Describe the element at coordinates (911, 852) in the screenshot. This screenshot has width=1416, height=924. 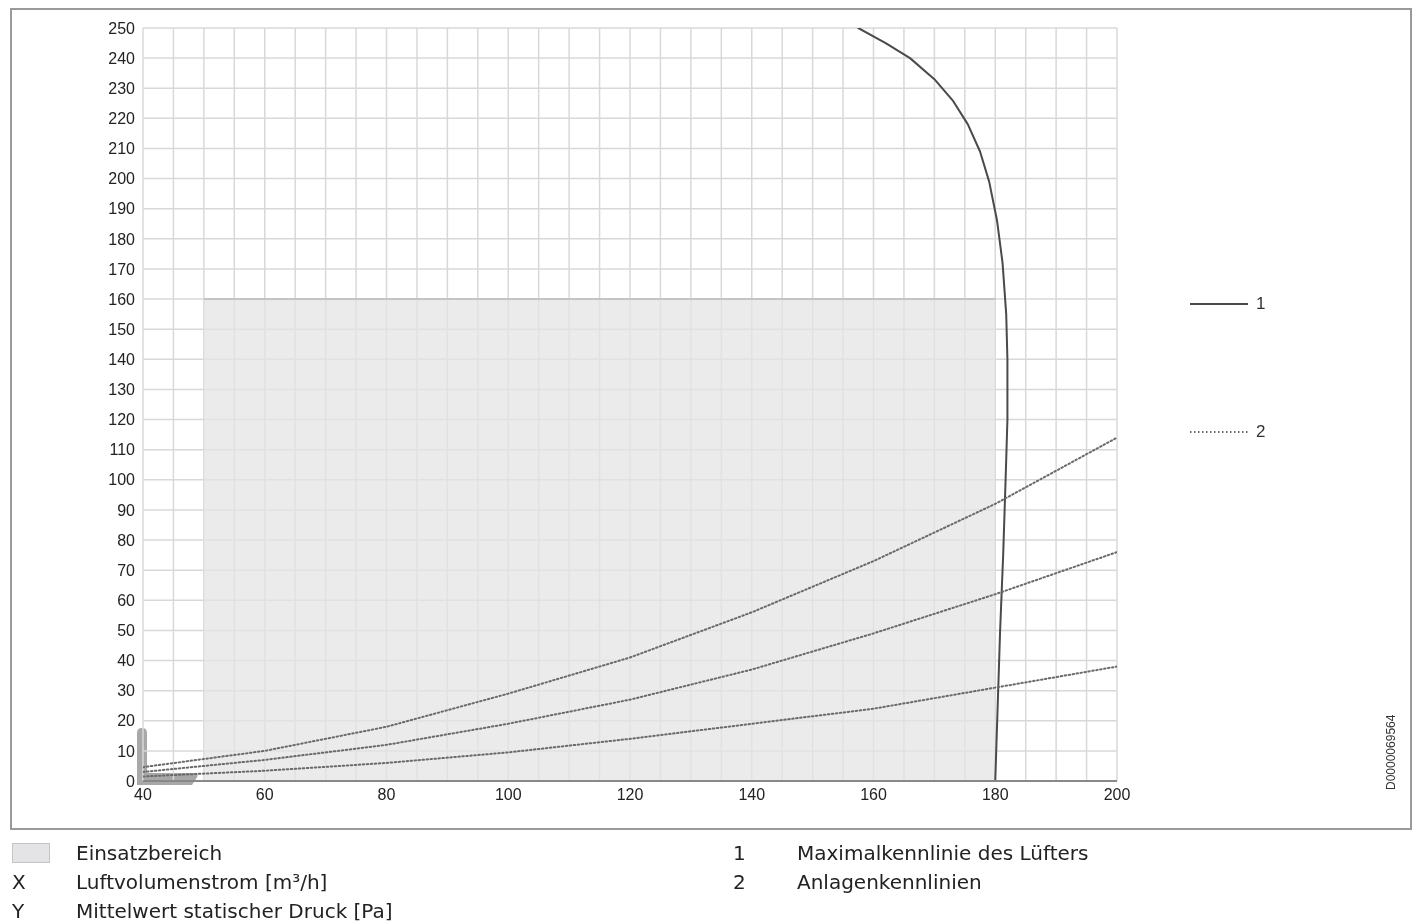
I see `text: 1 Maximalkennlinie des Lüfters` at that location.